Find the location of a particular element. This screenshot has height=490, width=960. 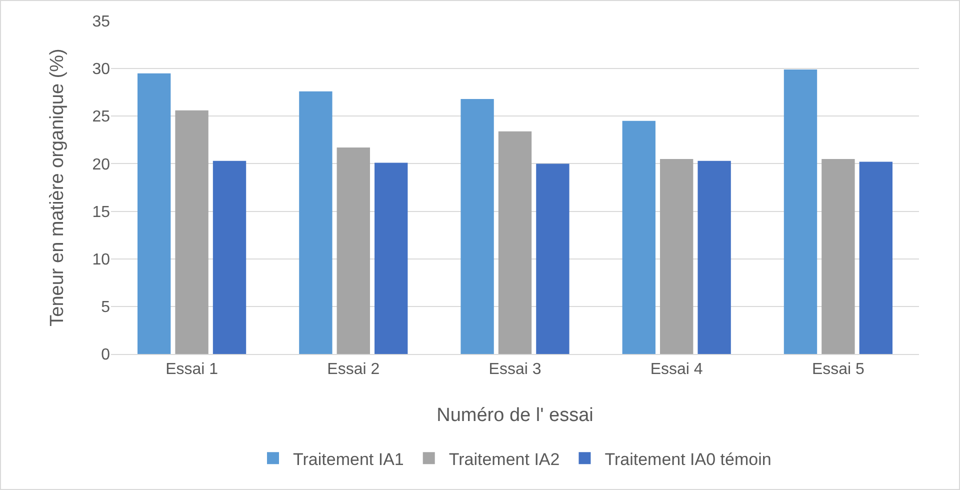

y-tick-label: 20 is located at coordinates (101, 165).